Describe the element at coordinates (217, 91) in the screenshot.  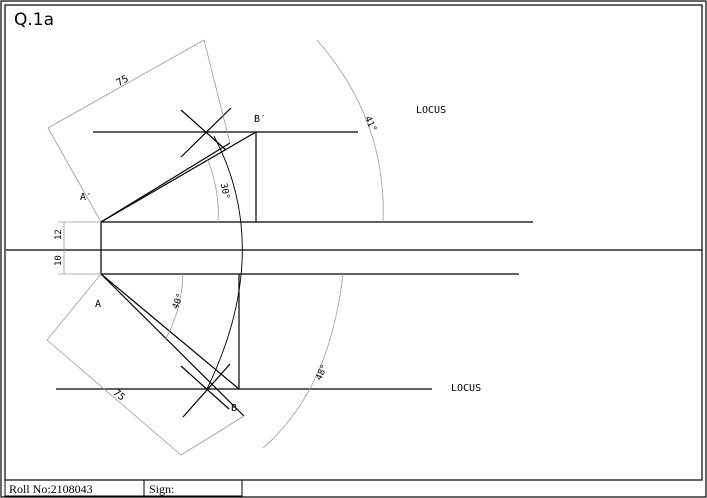
I see `dim-extension-75-top-b` at that location.